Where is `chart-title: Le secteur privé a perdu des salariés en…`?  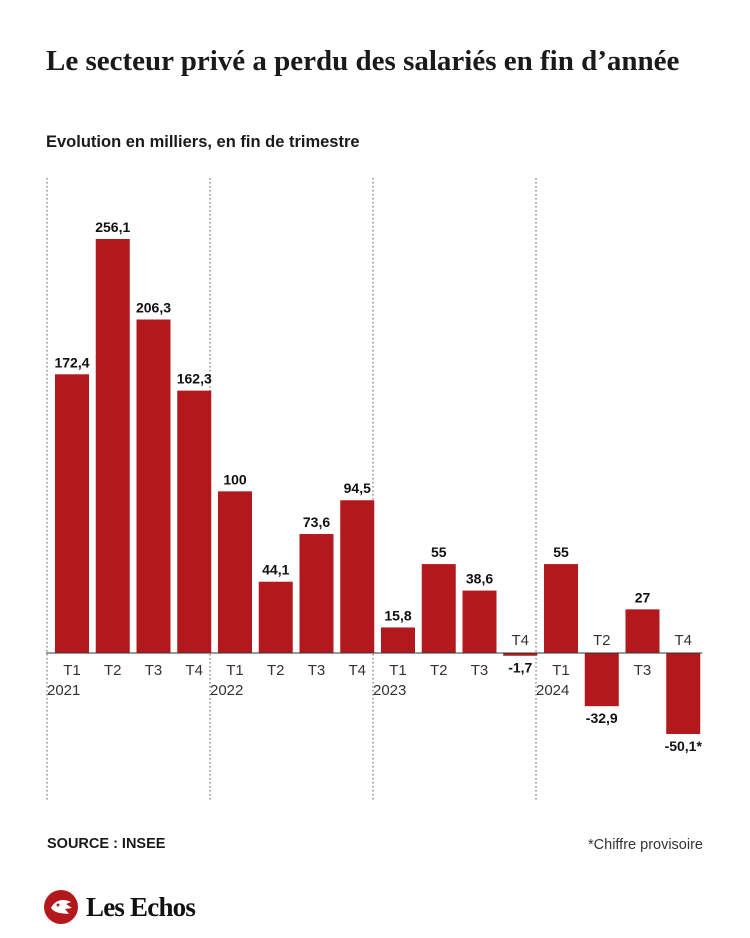 chart-title: Le secteur privé a perdu des salariés en… is located at coordinates (363, 61).